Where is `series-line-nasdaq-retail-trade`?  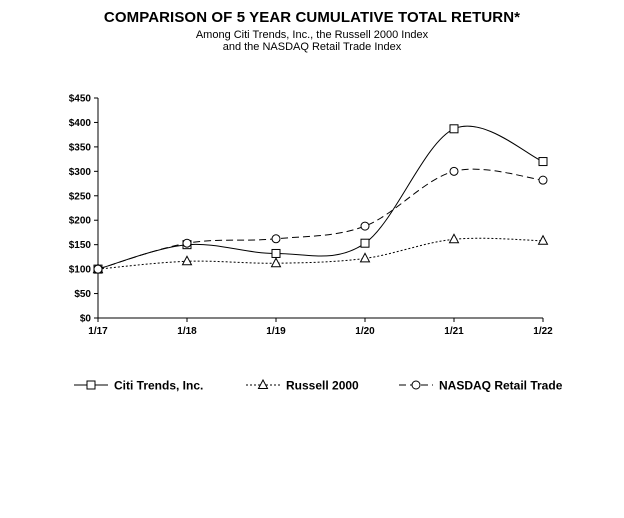
series-line-nasdaq-retail-trade is located at coordinates (320, 219).